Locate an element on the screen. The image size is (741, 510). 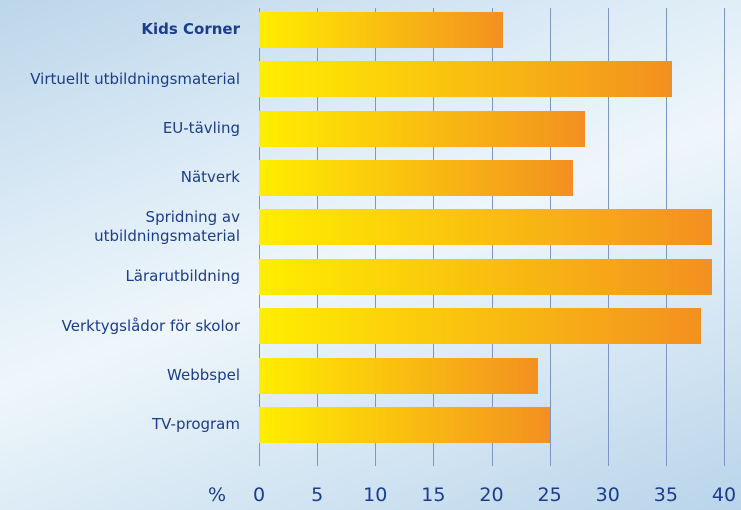
x-tick-label: 10 is located at coordinates (375, 495).